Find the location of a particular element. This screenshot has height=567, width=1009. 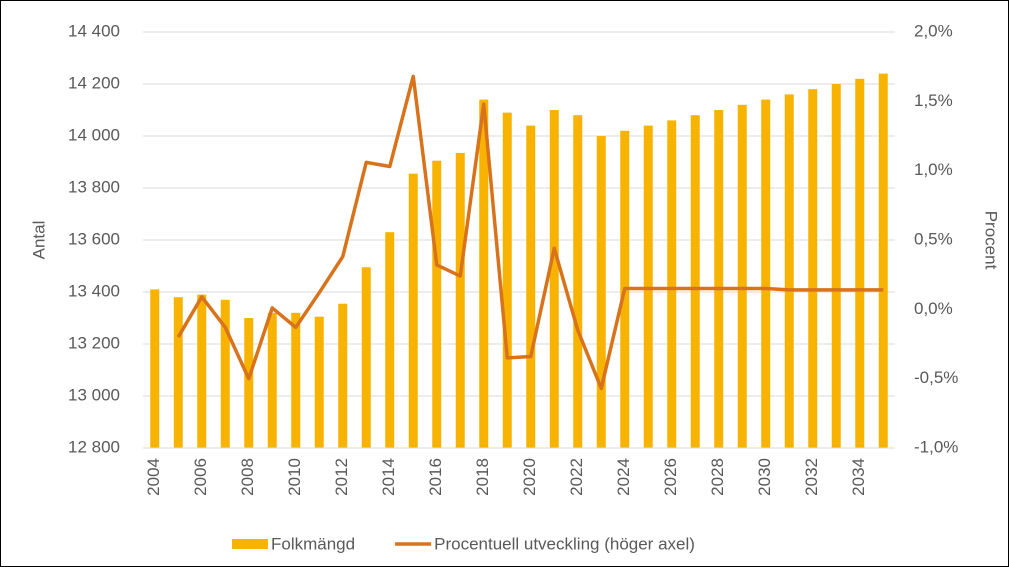

x-tick-label: 2022 is located at coordinates (576, 477).